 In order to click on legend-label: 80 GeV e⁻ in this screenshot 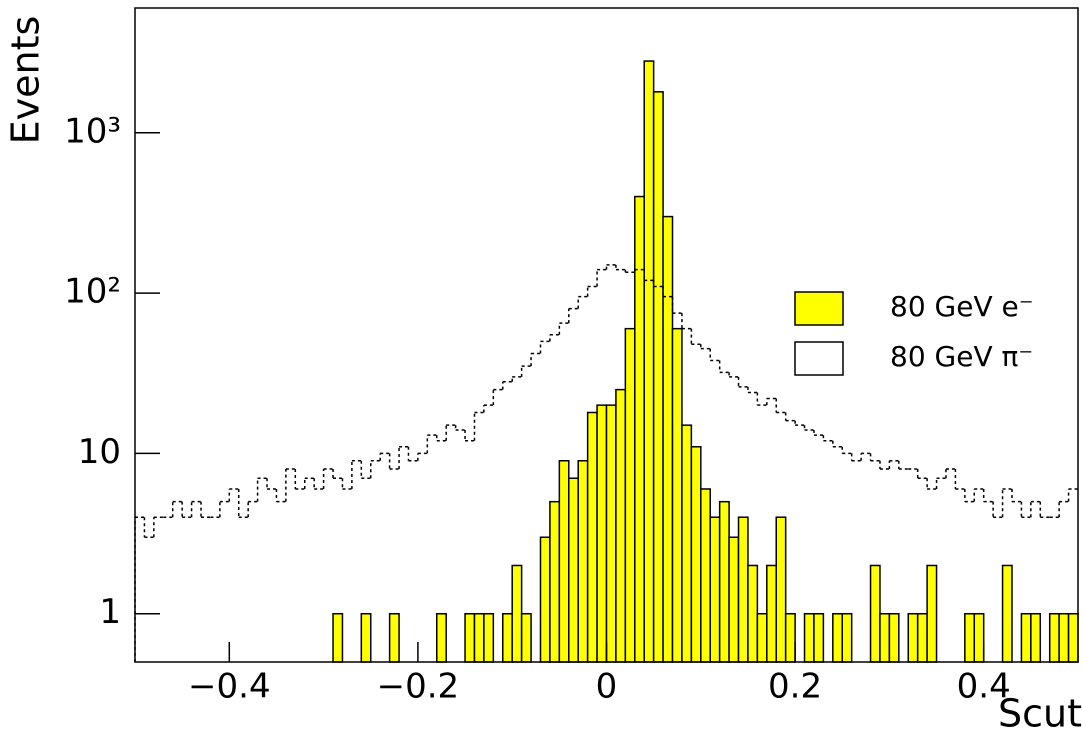, I will do `click(962, 306)`.